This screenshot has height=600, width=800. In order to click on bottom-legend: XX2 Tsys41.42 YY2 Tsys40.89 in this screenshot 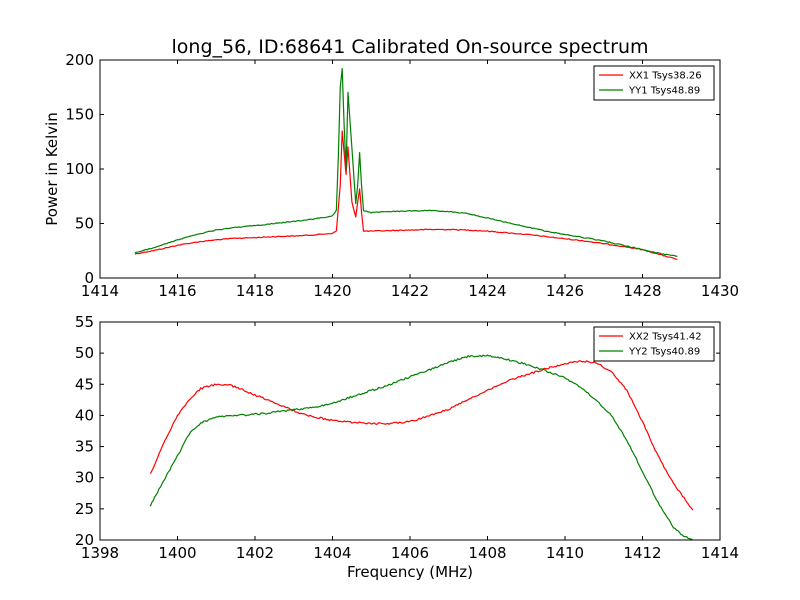, I will do `click(654, 344)`.